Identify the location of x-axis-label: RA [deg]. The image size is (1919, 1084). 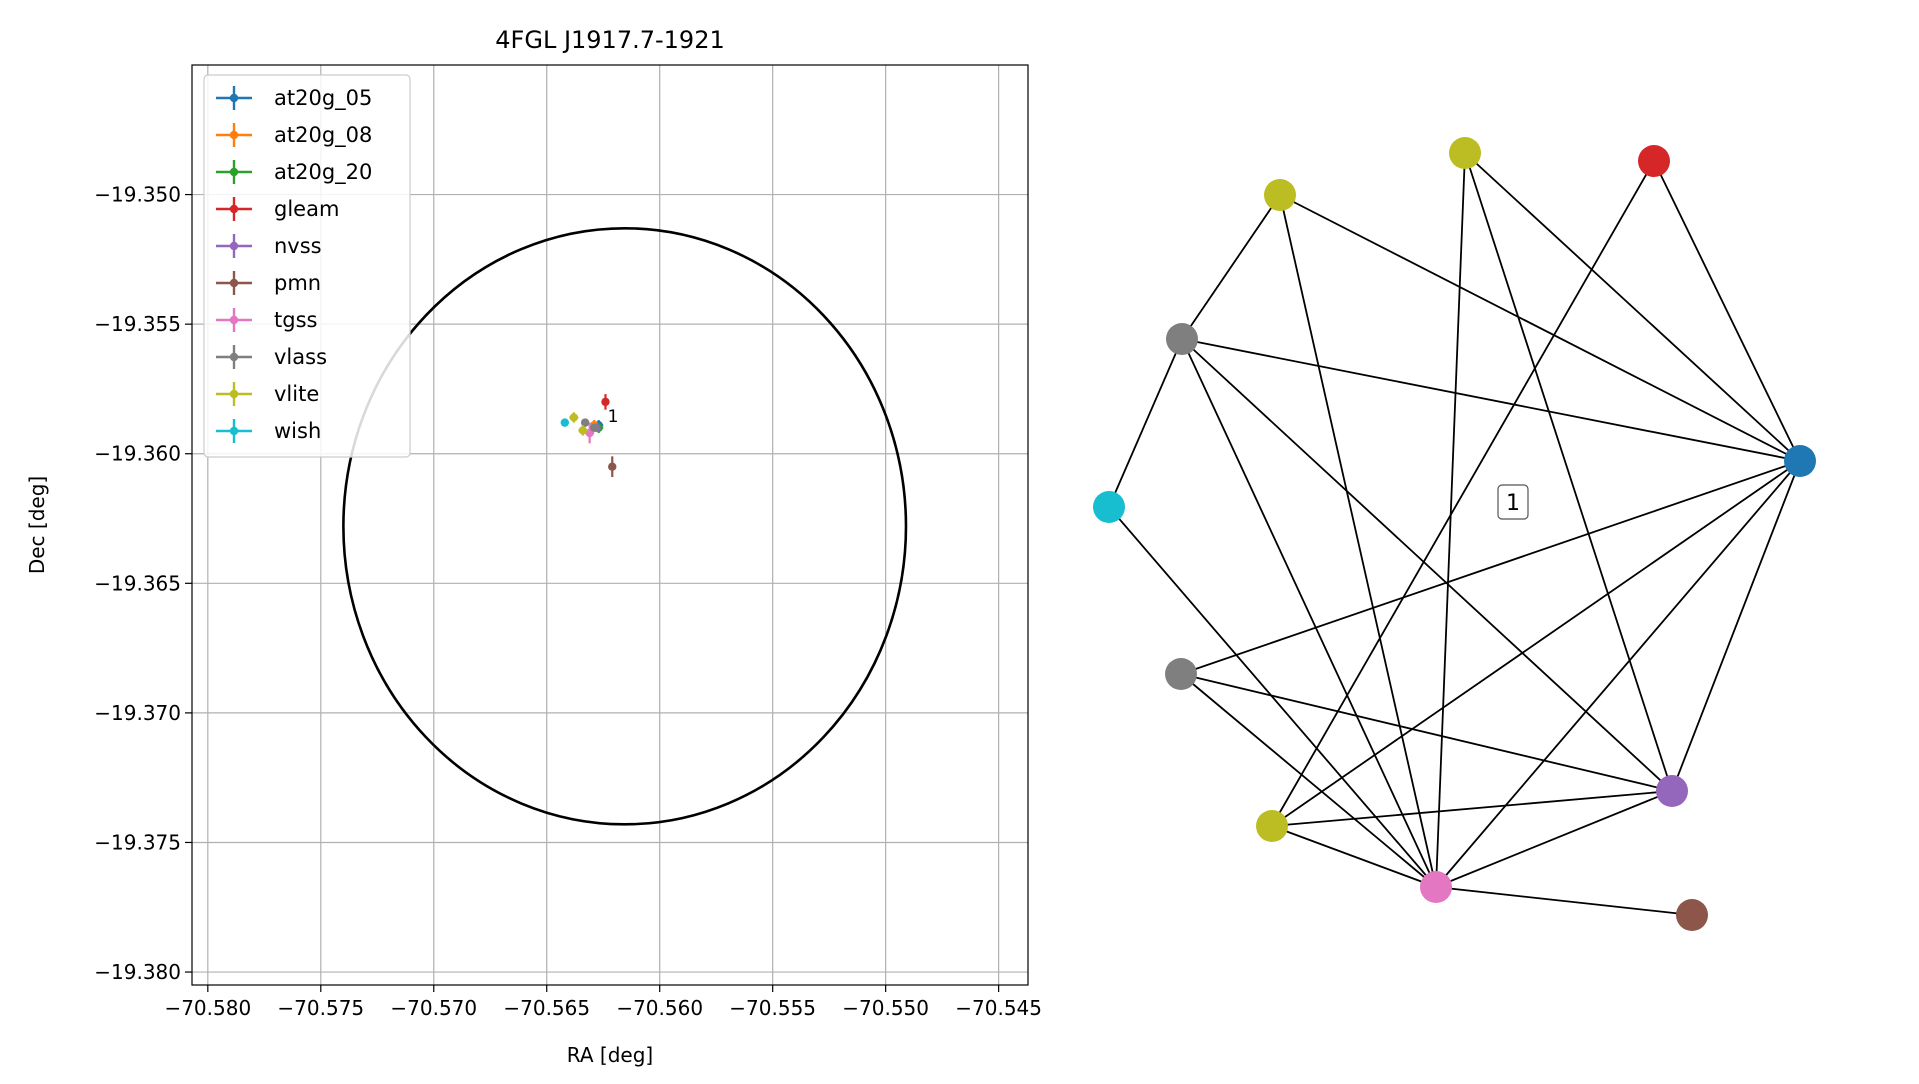
(610, 1055).